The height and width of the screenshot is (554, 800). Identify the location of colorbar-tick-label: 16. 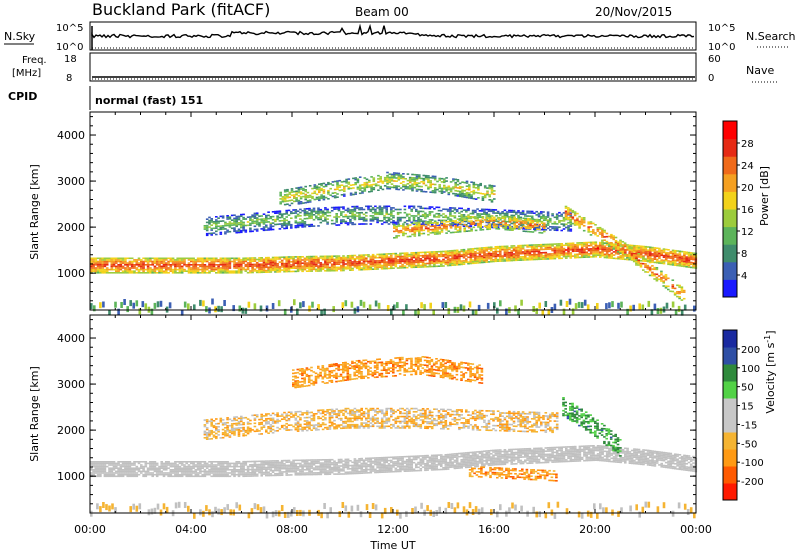
(747, 210).